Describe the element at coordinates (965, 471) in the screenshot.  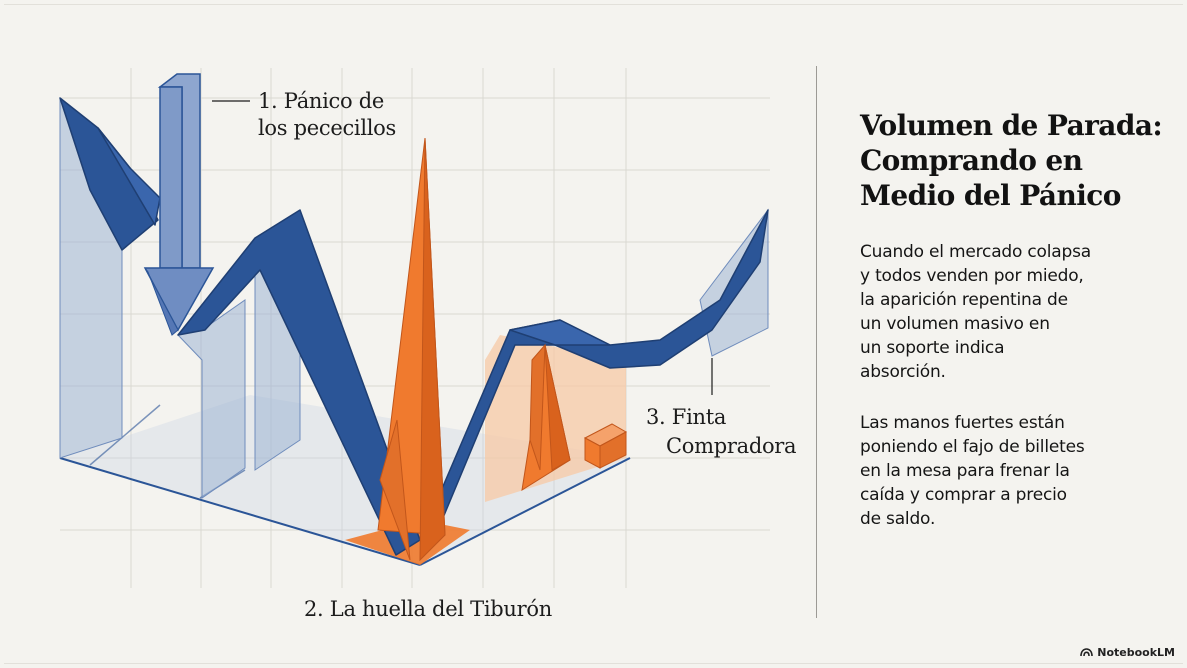
I see `paragraph2-line: en la mesa para frenar la` at that location.